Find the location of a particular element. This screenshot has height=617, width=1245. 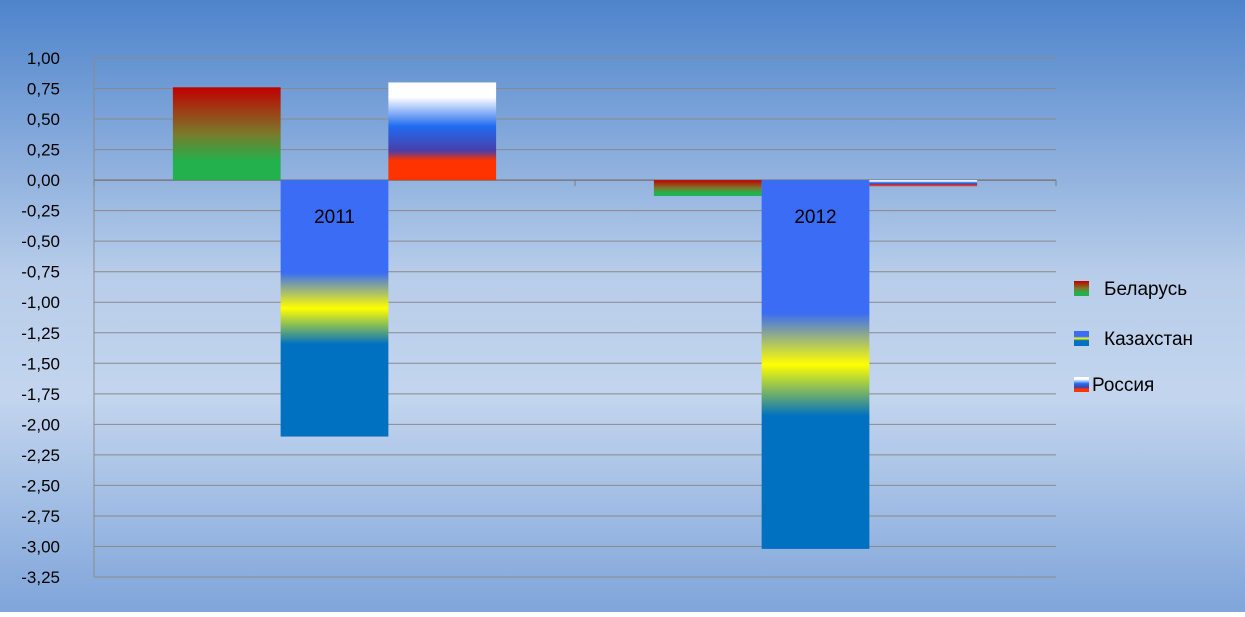

bar-belarus-2012 is located at coordinates (707, 188).